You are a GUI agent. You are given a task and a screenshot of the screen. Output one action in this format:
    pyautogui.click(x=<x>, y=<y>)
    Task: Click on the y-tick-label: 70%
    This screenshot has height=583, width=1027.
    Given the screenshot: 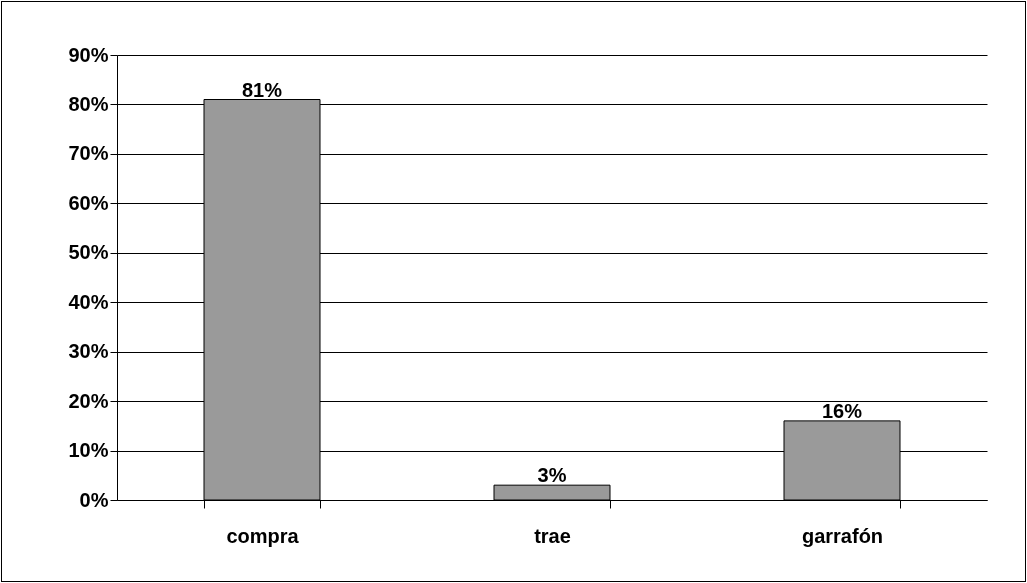 What is the action you would take?
    pyautogui.click(x=88, y=153)
    